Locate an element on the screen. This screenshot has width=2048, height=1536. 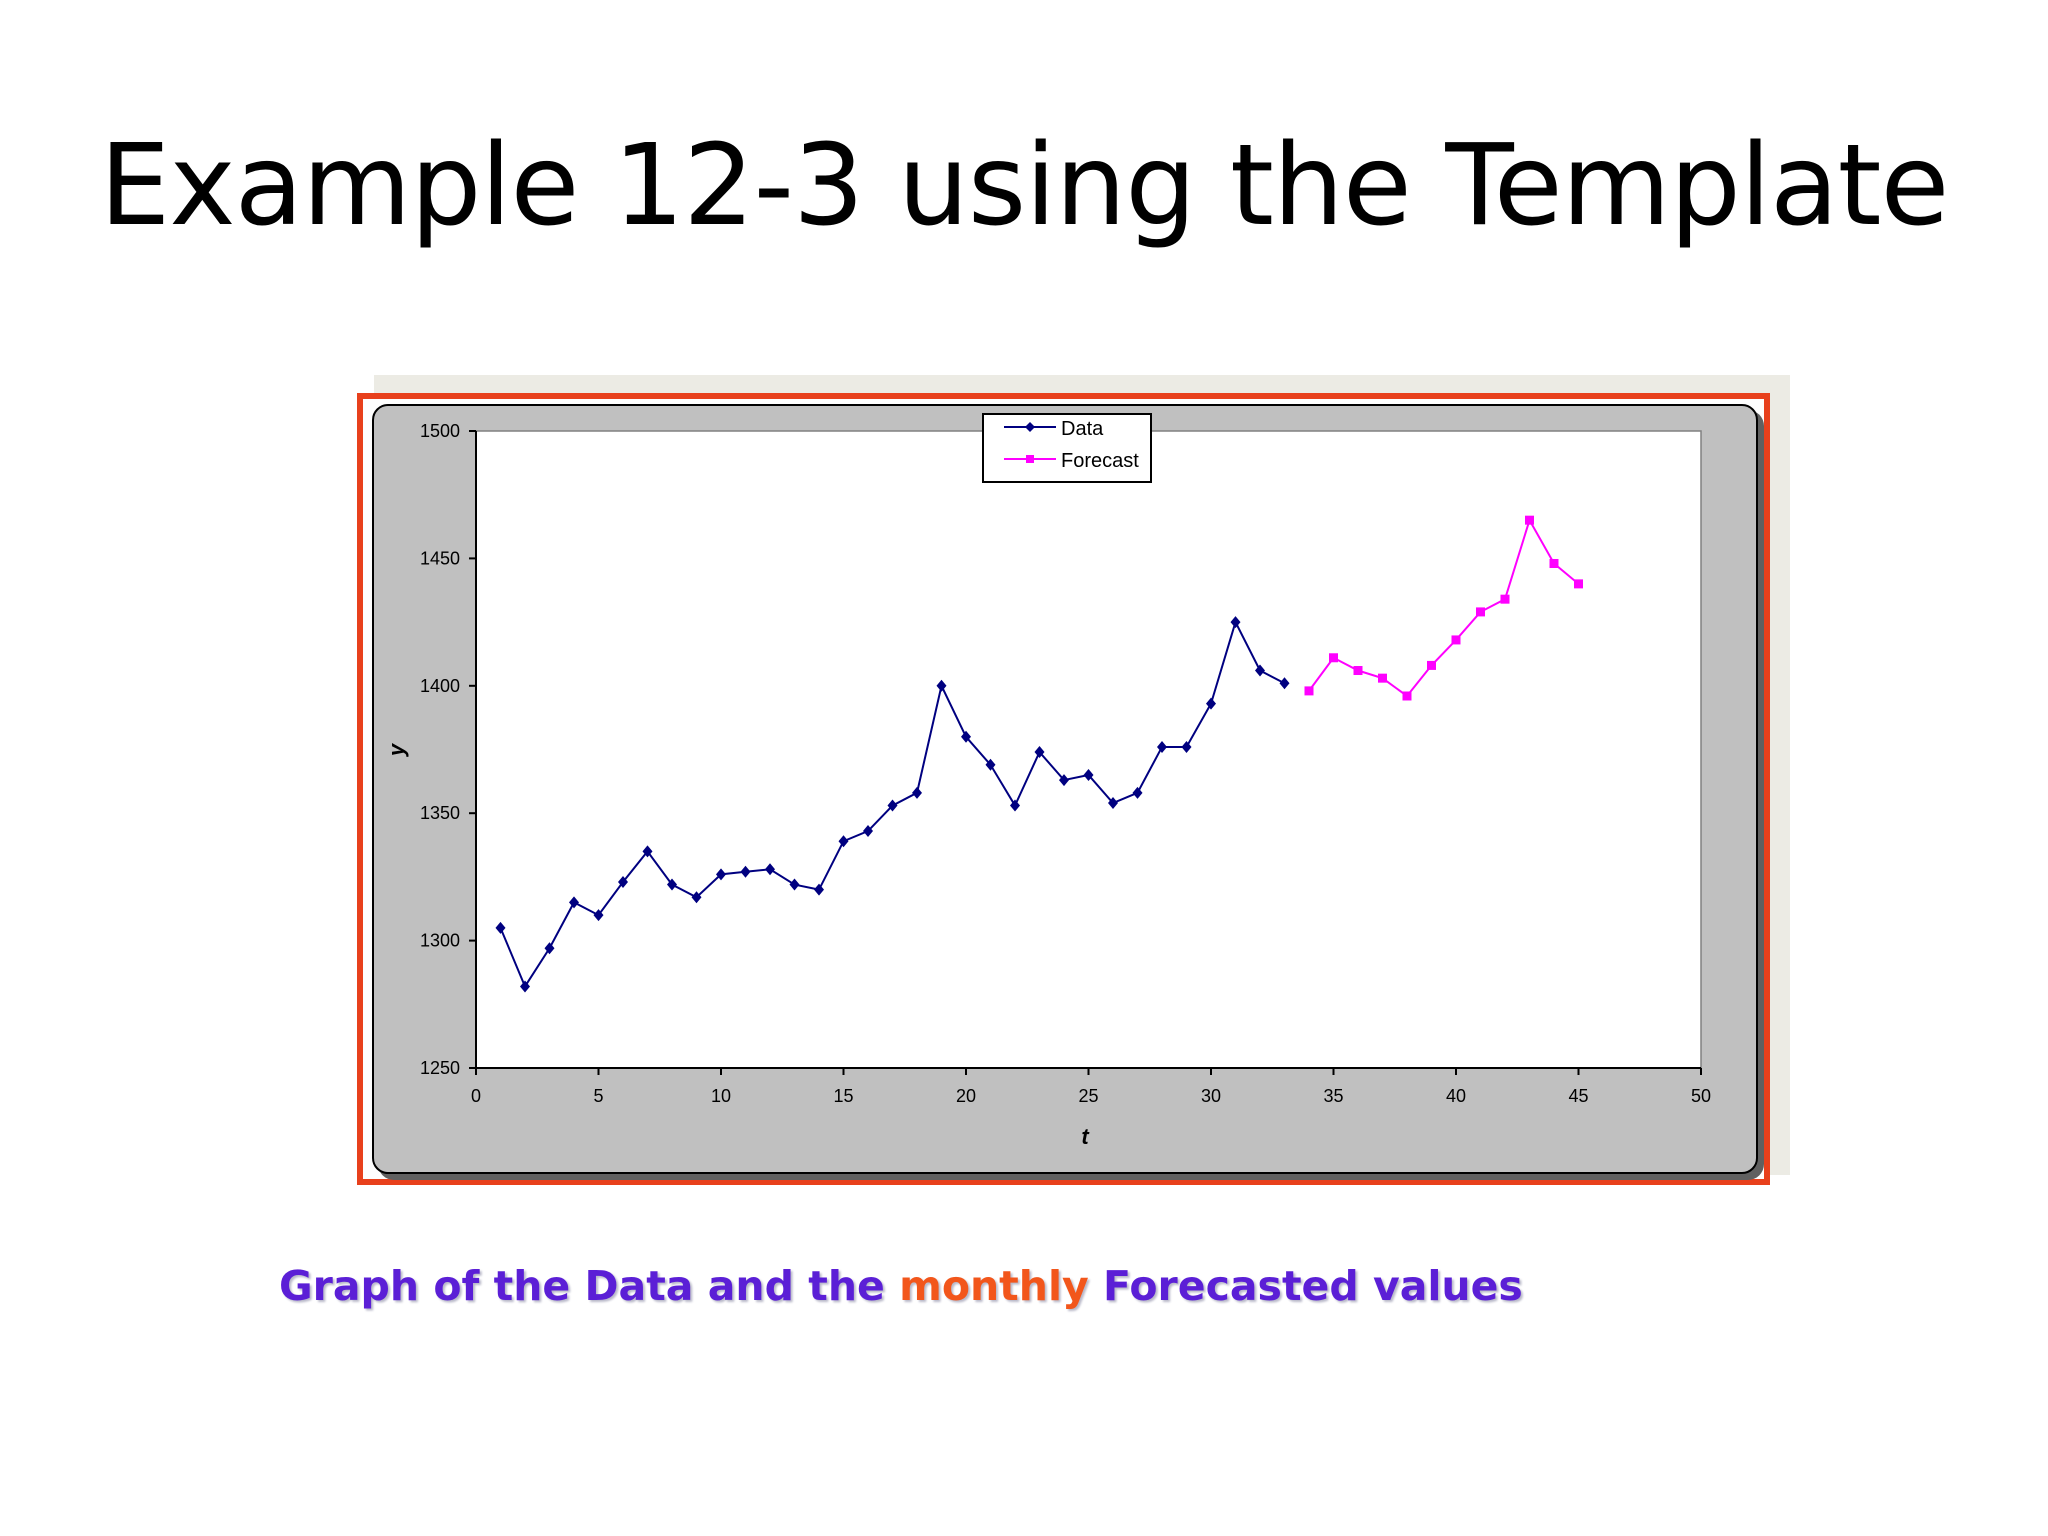
x-tick-label: 15 is located at coordinates (843, 1096).